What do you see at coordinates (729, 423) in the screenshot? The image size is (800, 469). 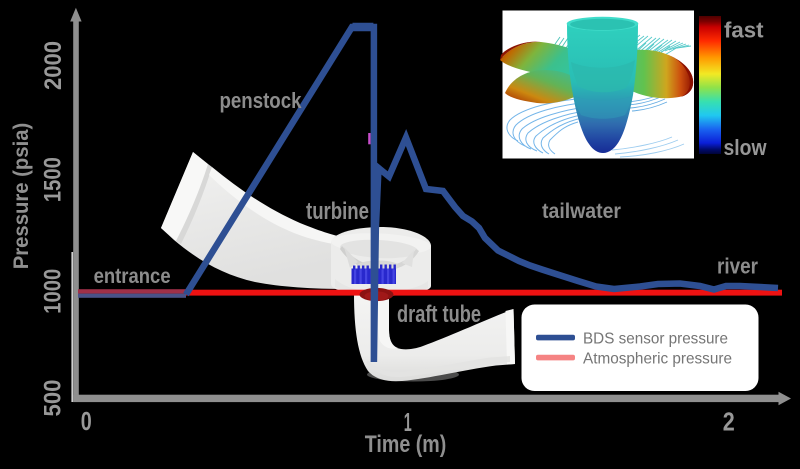 I see `svg-text: 2` at bounding box center [729, 423].